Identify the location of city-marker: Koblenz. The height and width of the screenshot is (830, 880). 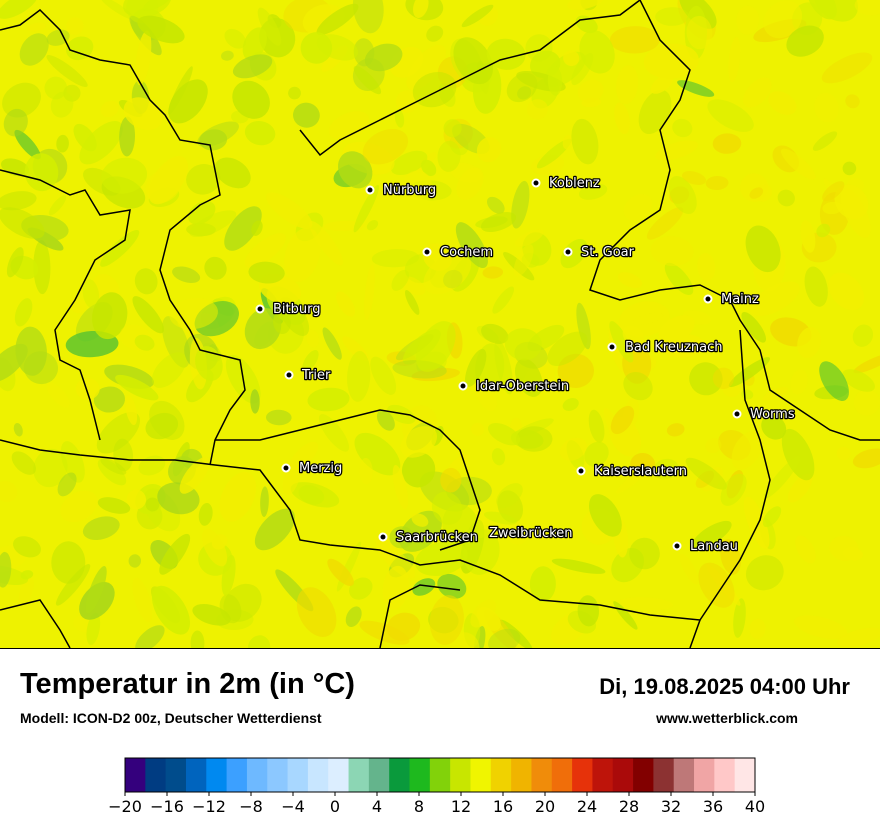
(566, 183).